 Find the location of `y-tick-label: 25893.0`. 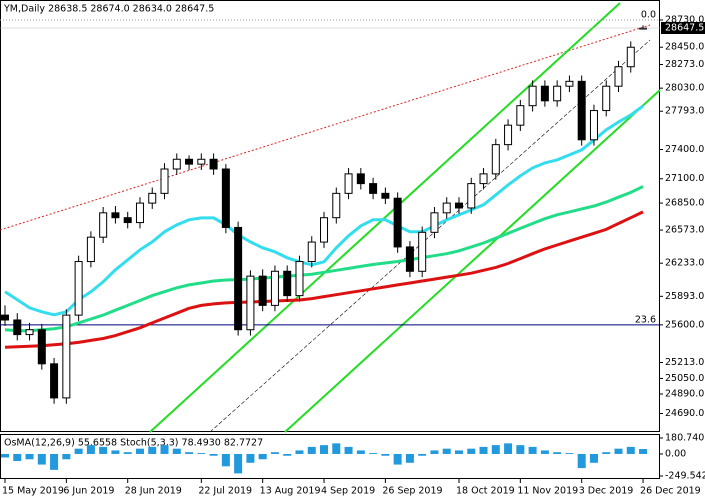

y-tick-label: 25893.0 is located at coordinates (684, 296).